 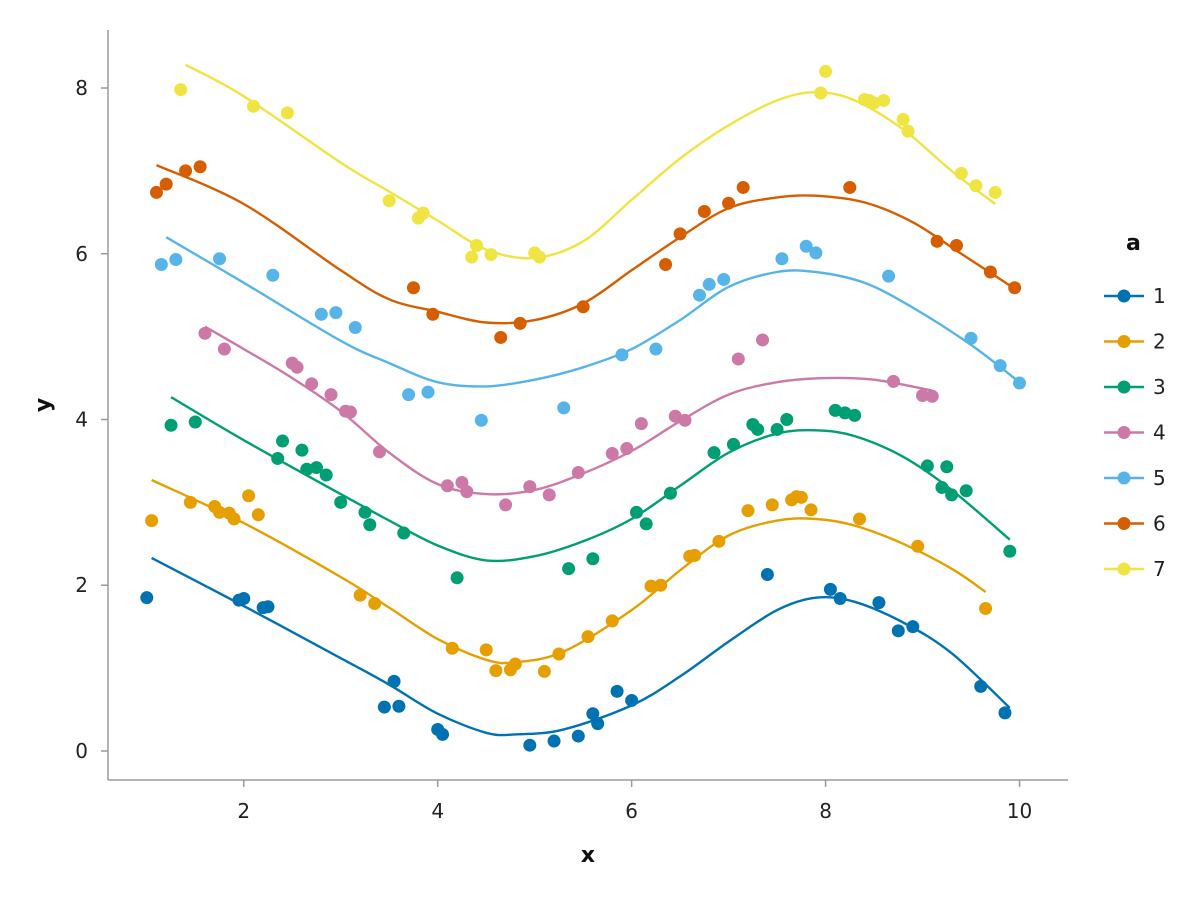 What do you see at coordinates (81, 420) in the screenshot?
I see `y-tick-label: 4` at bounding box center [81, 420].